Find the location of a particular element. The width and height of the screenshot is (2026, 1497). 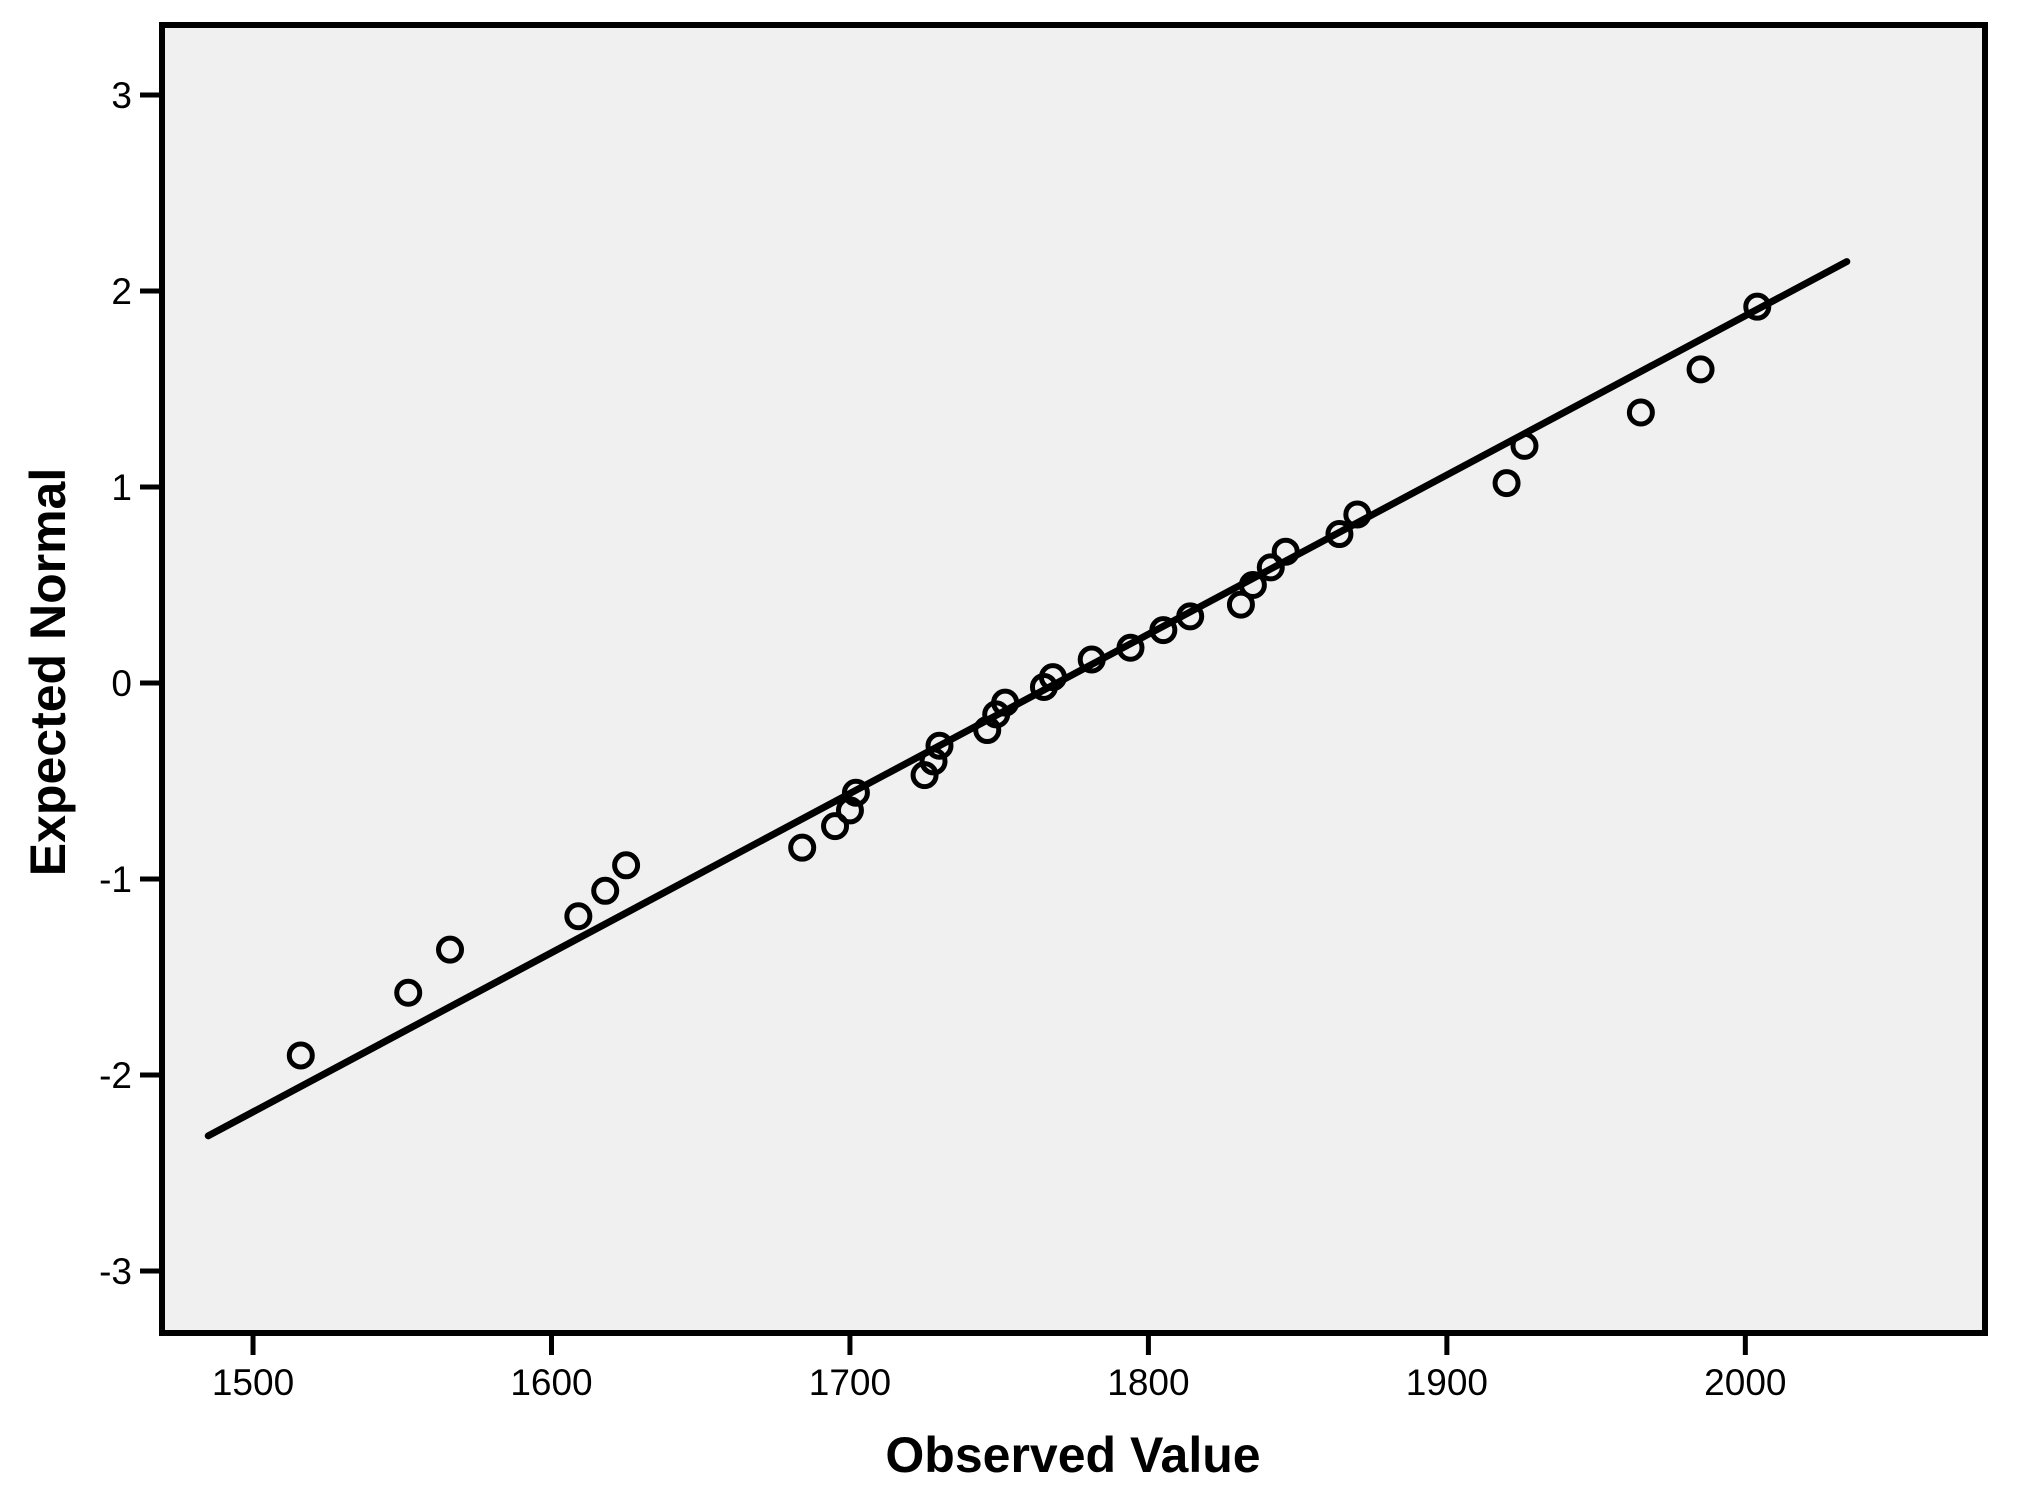

x-tick-label: 1700 is located at coordinates (850, 1382).